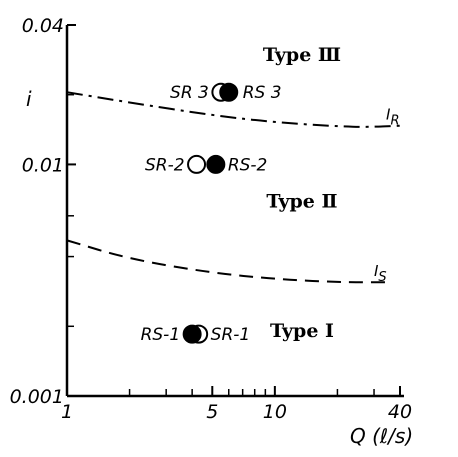 The height and width of the screenshot is (457, 458). Describe the element at coordinates (381, 436) in the screenshot. I see `x-axis-title: Q (ℓ/s)` at that location.